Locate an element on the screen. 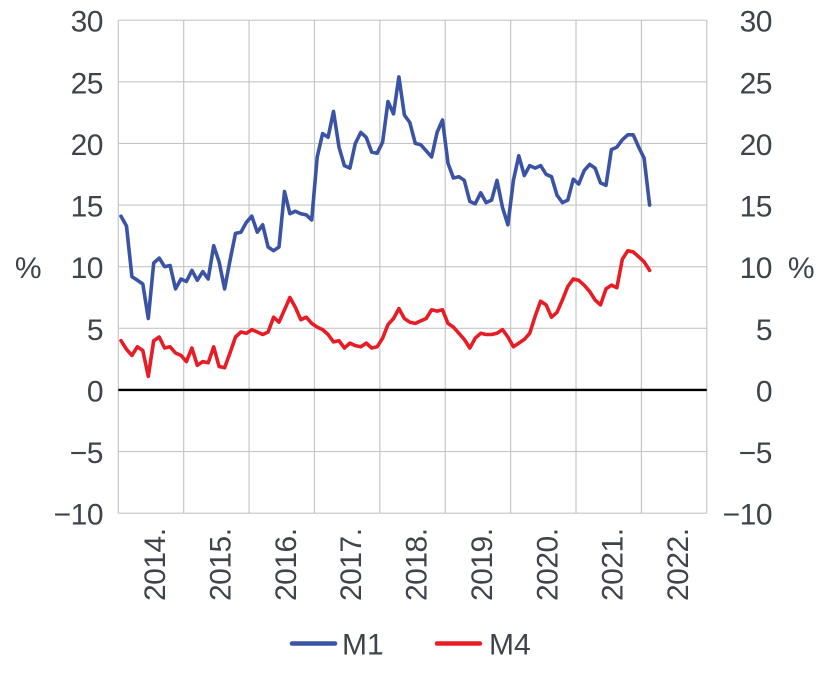 This screenshot has height=686, width=828. x-axis-tick-label: 2022. is located at coordinates (678, 564).